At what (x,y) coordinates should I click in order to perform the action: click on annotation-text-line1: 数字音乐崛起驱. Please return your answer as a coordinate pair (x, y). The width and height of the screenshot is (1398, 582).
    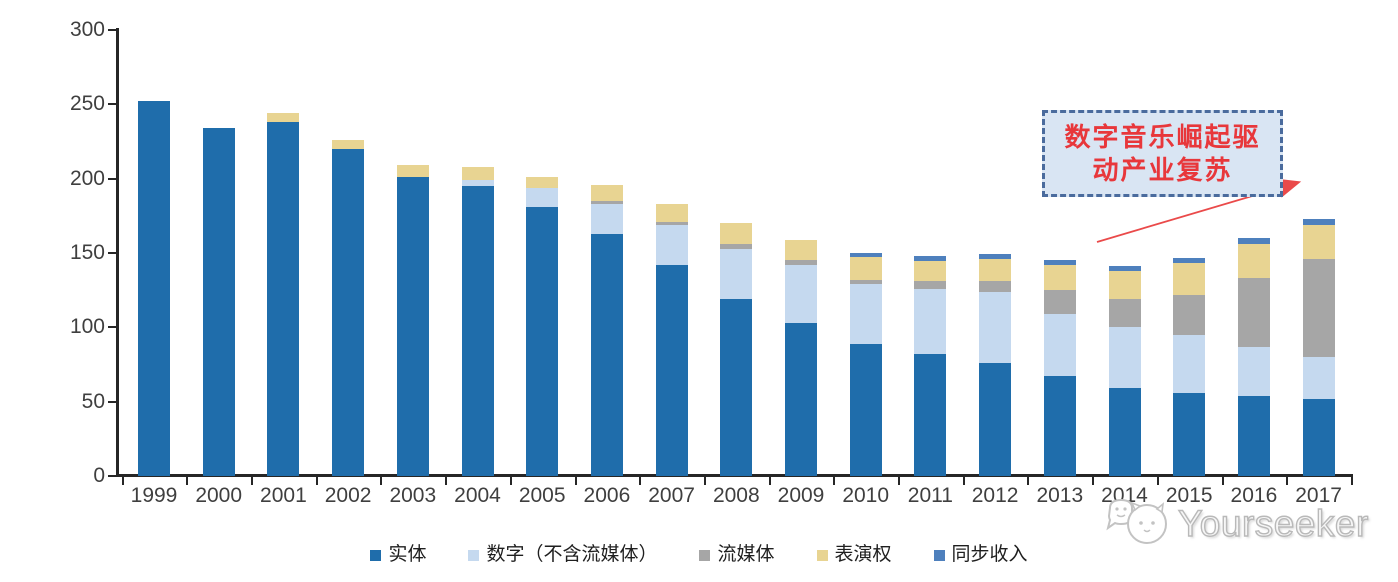
    Looking at the image, I should click on (1162, 137).